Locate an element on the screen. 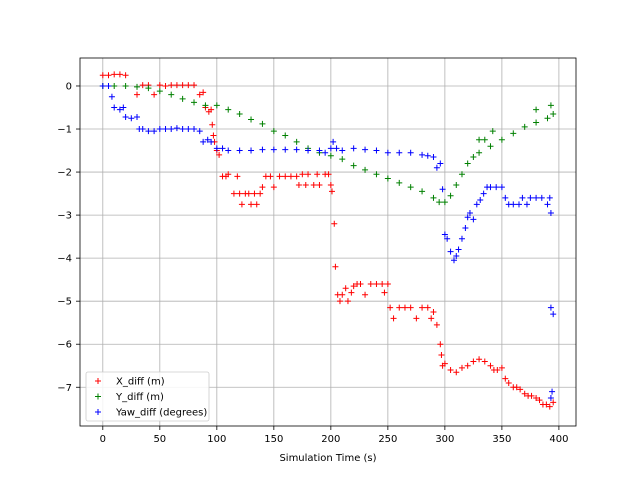 The width and height of the screenshot is (640, 480). x-axis-label: Simulation Time (s) is located at coordinates (327, 458).